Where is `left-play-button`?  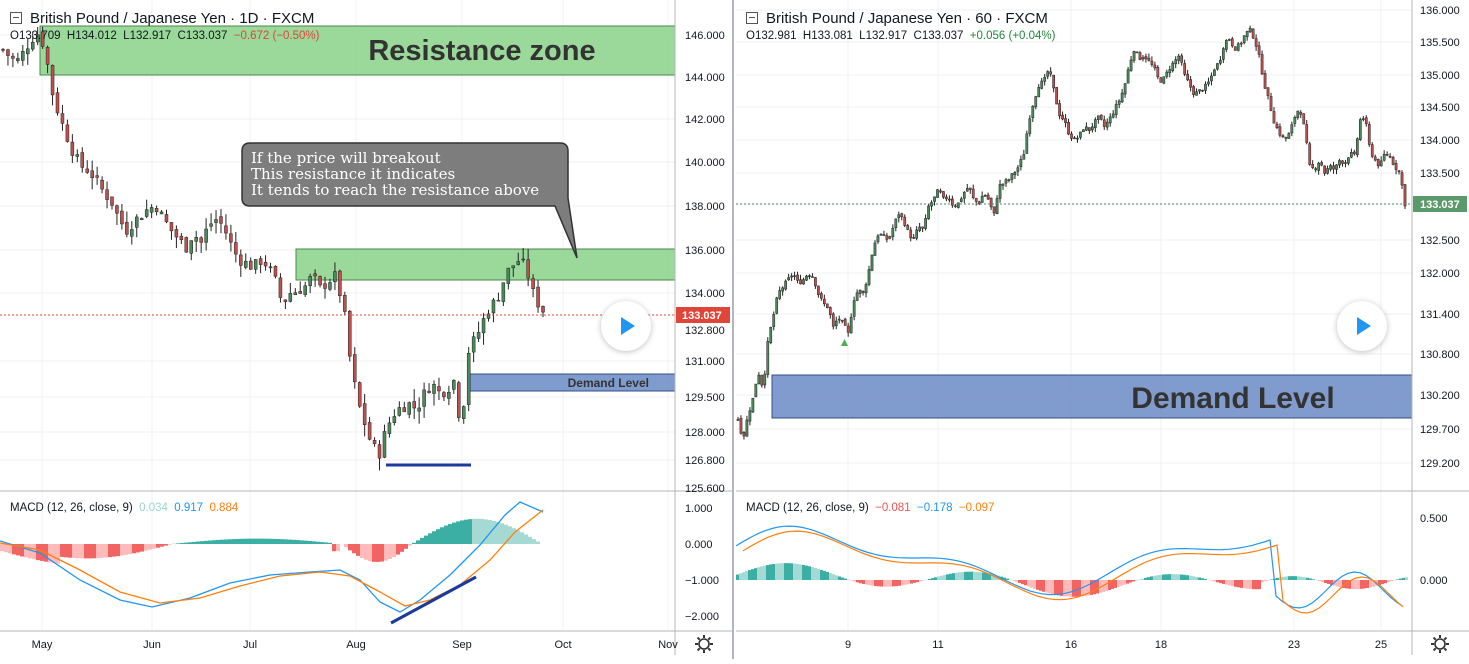
left-play-button is located at coordinates (626, 326).